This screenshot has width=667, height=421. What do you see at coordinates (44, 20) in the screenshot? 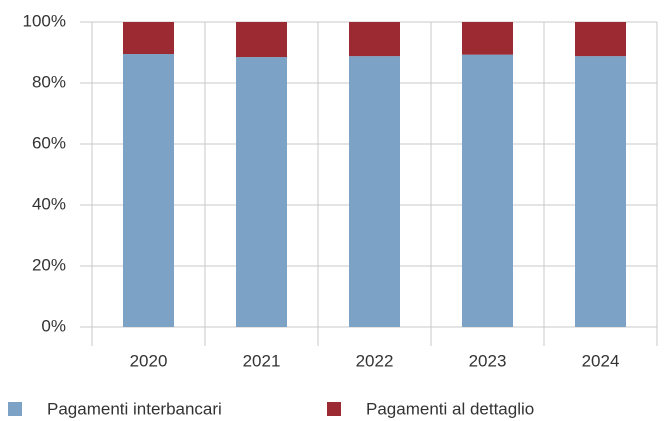
I see `y-tick-label: 100%` at bounding box center [44, 20].